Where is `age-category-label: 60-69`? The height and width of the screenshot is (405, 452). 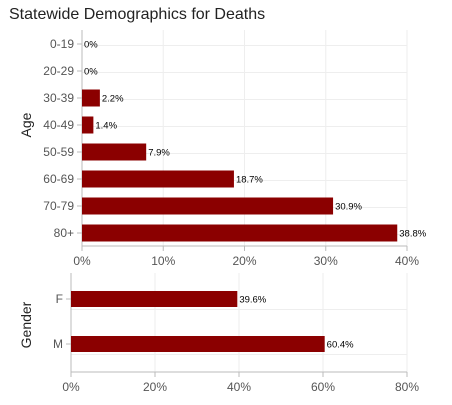
age-category-label: 60-69 is located at coordinates (58, 179).